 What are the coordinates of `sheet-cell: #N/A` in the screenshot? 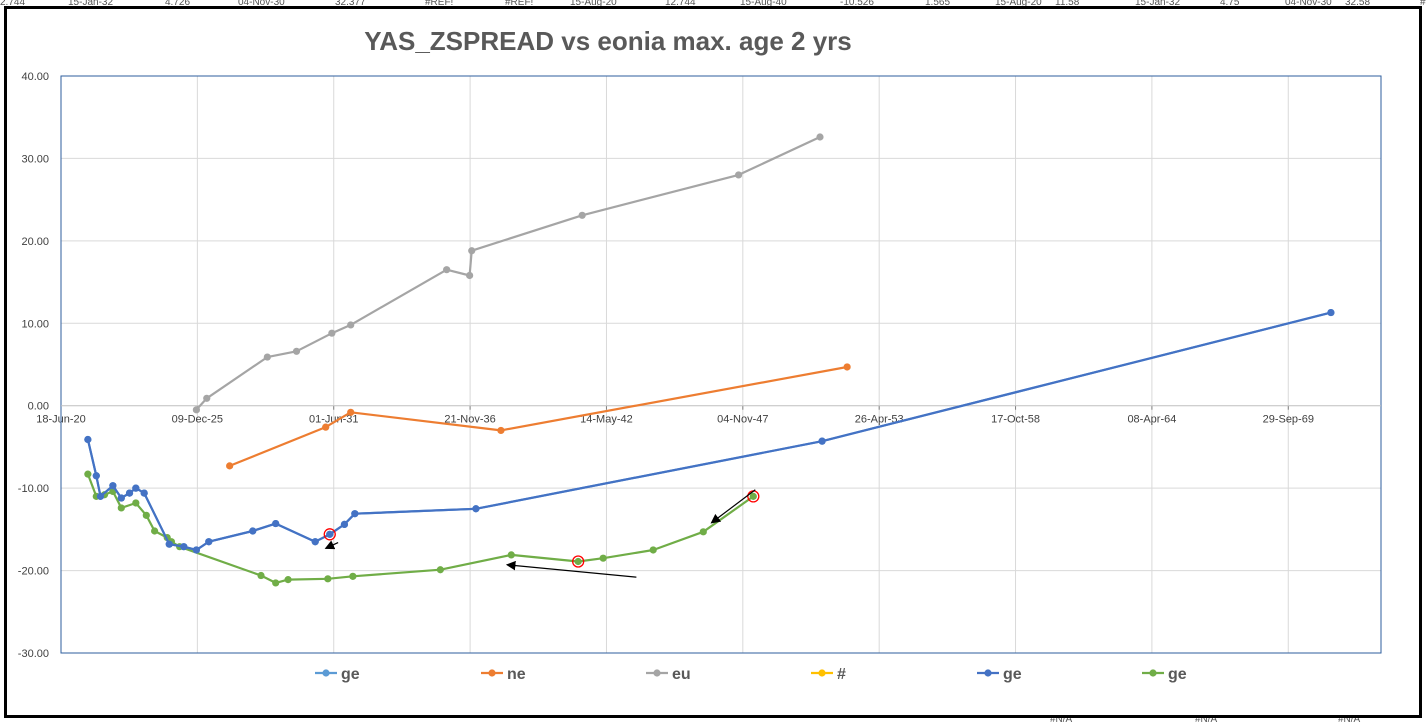 It's located at (1349, 720).